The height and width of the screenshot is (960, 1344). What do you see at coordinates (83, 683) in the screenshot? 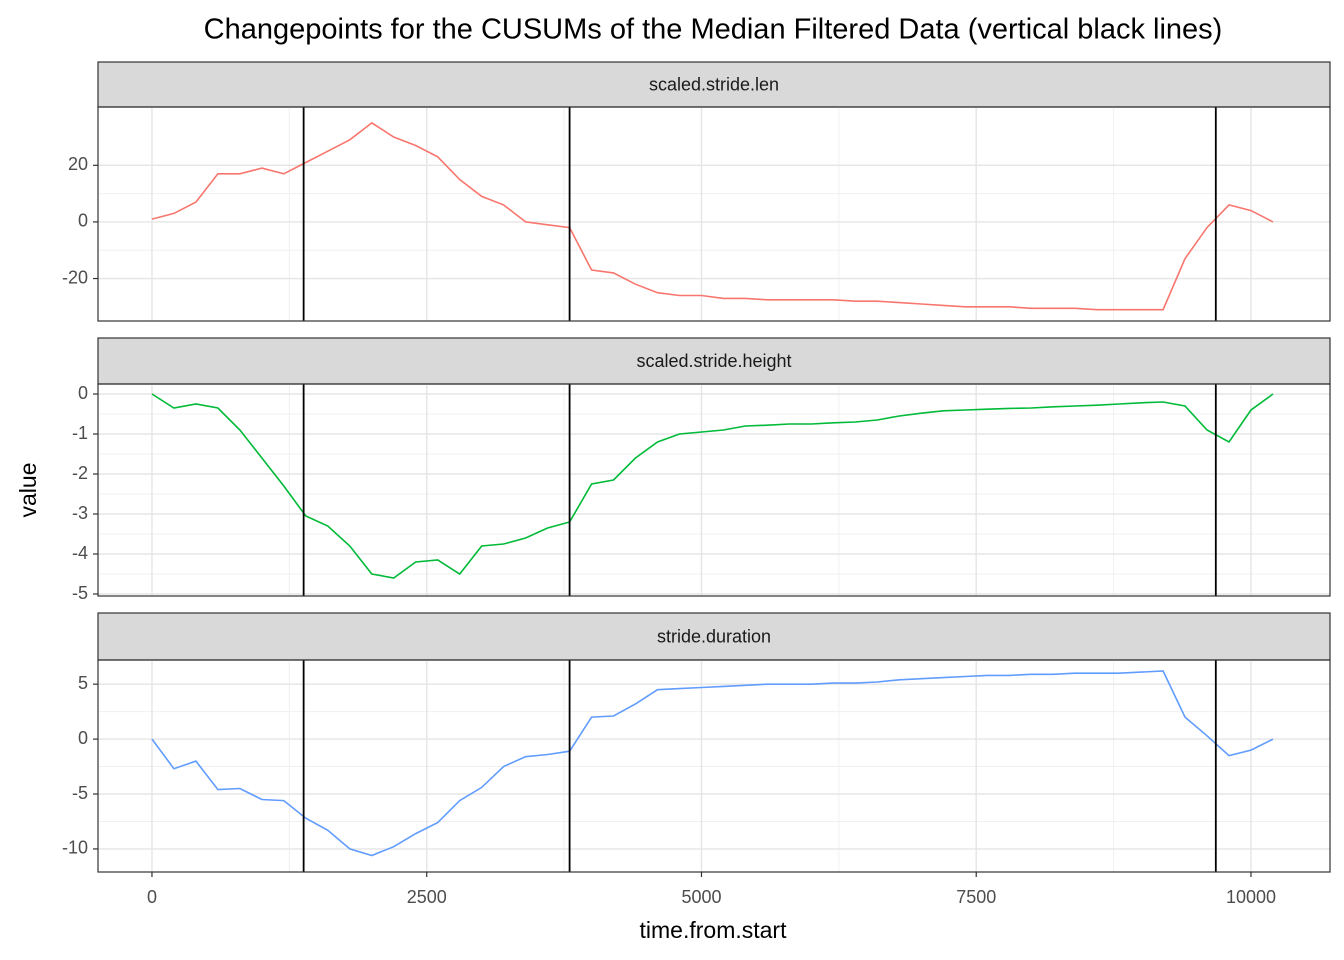
I see `y-tick-label: 5` at bounding box center [83, 683].